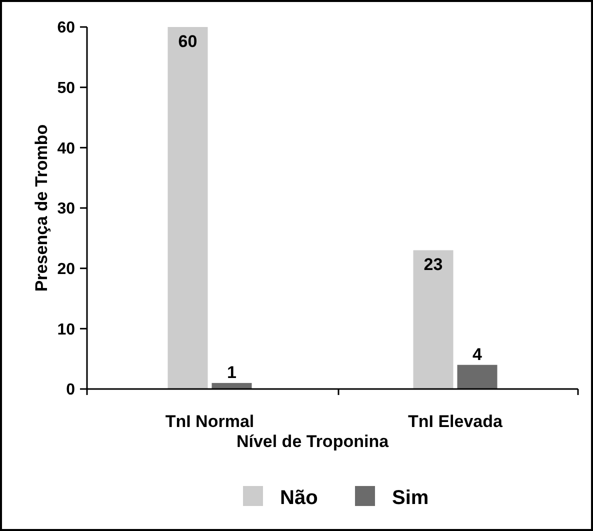 The width and height of the screenshot is (593, 531). What do you see at coordinates (66, 209) in the screenshot?
I see `y-tick-label: 30` at bounding box center [66, 209].